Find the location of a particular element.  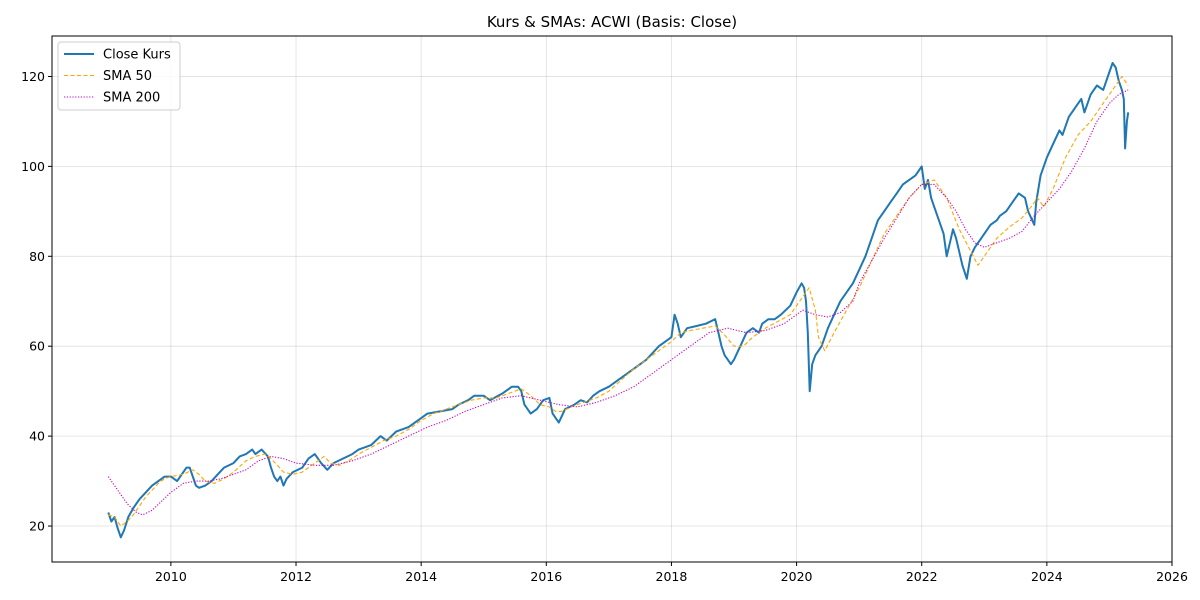

x-tick-label: 2010 is located at coordinates (171, 576).